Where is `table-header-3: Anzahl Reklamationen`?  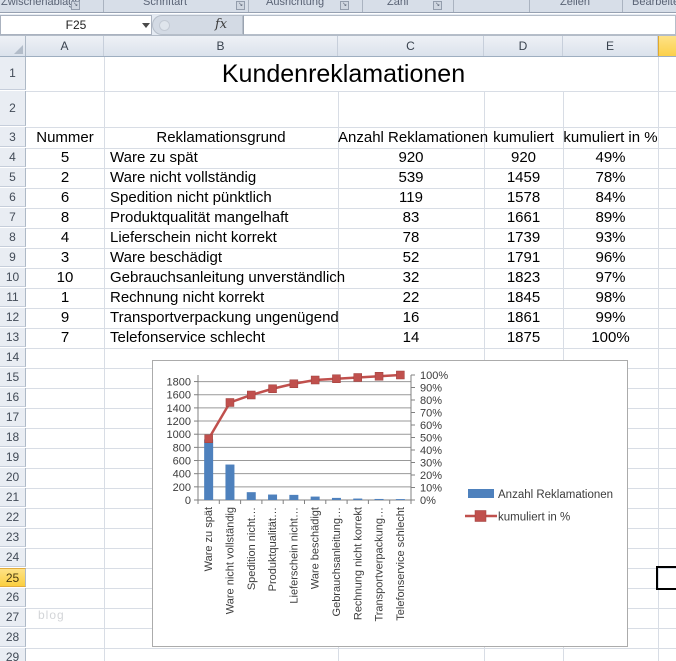
table-header-3: Anzahl Reklamationen is located at coordinates (413, 137).